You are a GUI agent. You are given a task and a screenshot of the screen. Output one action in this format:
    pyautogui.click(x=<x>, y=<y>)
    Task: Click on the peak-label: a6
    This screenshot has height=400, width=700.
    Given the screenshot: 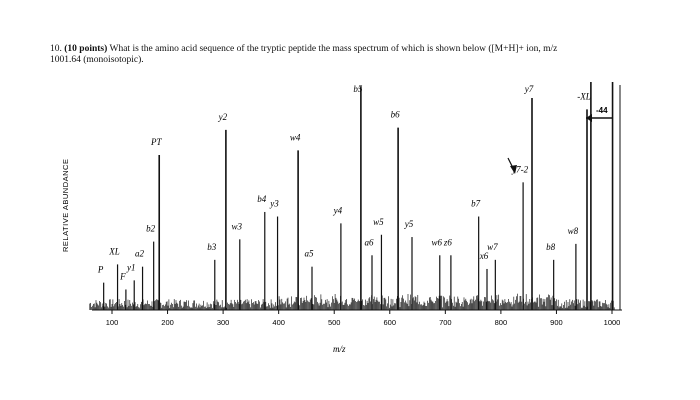 What is the action you would take?
    pyautogui.click(x=370, y=242)
    